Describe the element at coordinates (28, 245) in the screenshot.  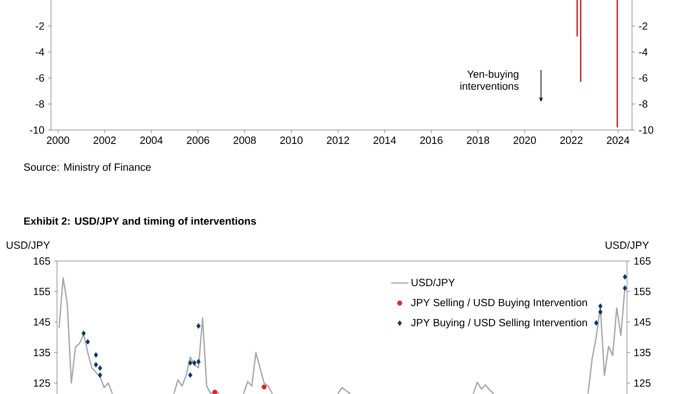
I see `y-axis-title: USD/JPY` at that location.